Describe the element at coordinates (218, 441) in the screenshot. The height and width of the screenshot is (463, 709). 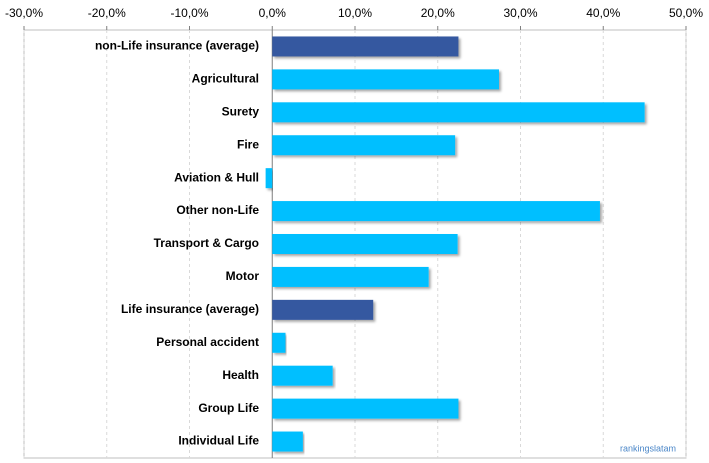
I see `category-label: Individual Life` at that location.